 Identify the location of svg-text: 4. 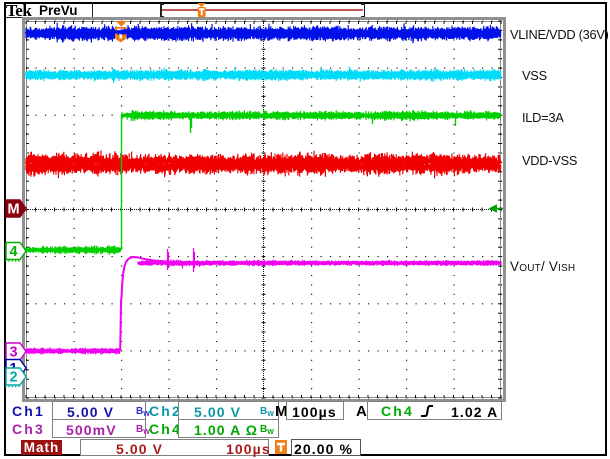
(13, 252).